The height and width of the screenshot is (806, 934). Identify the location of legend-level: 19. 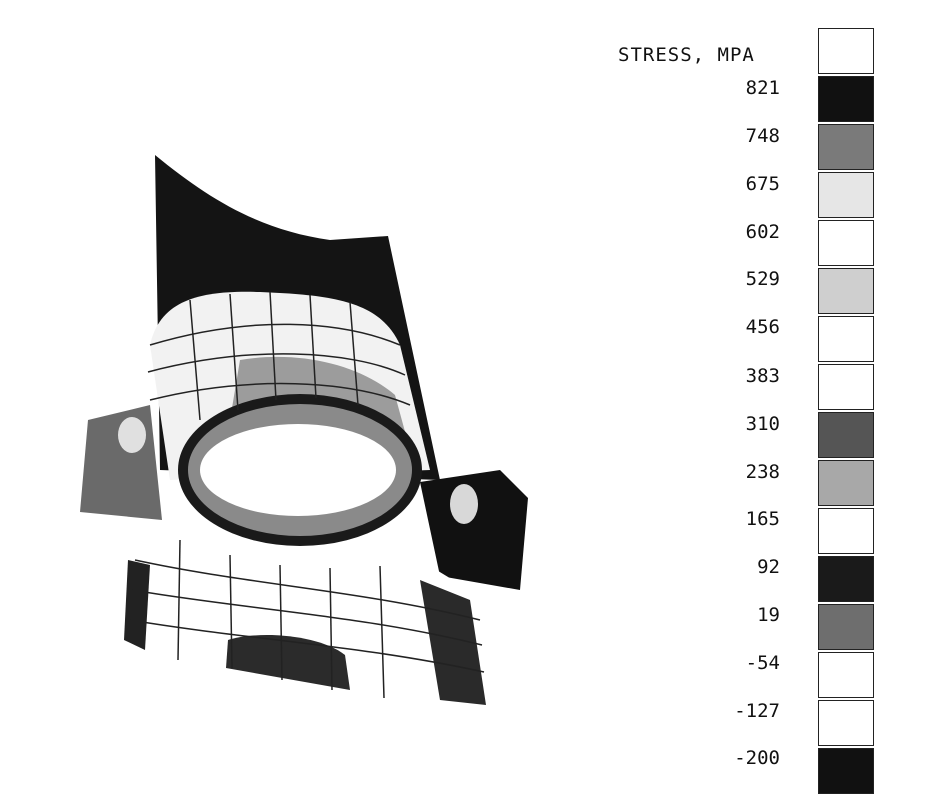
(768, 615).